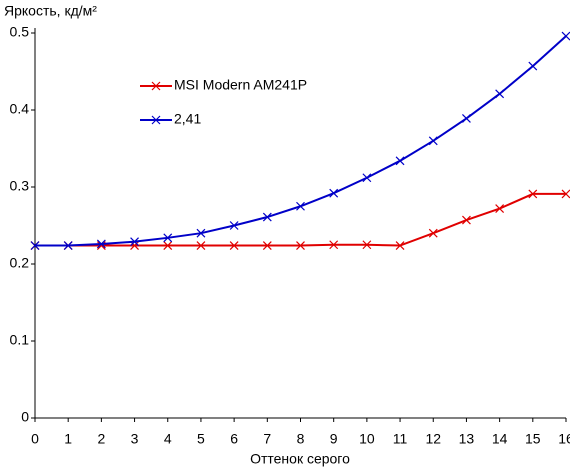 Image resolution: width=570 pixels, height=468 pixels. What do you see at coordinates (234, 439) in the screenshot?
I see `x-tick-label: 6` at bounding box center [234, 439].